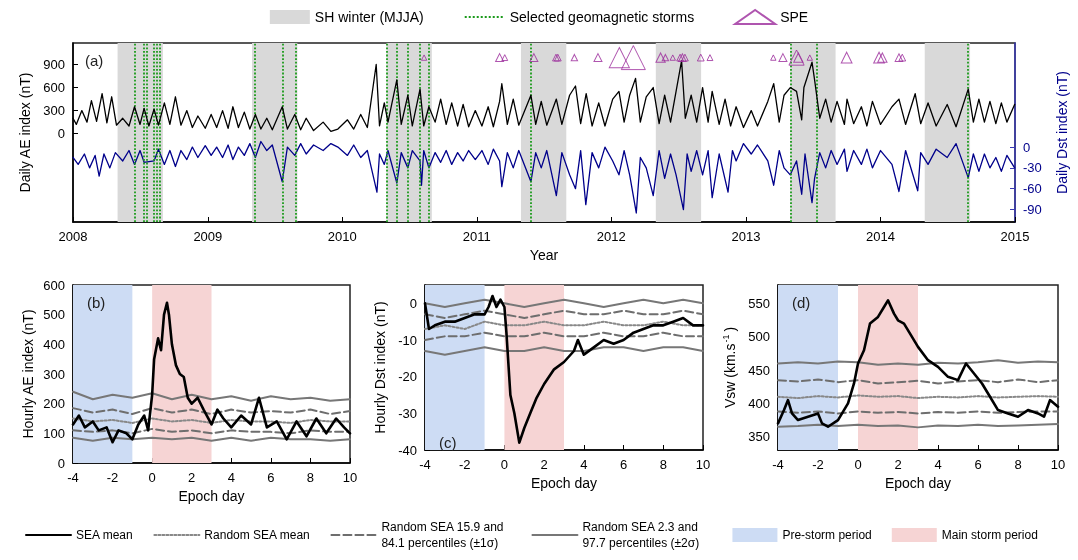 The width and height of the screenshot is (1078, 560). What do you see at coordinates (827, 535) in the screenshot?
I see `legend-label: Pre-storm period` at bounding box center [827, 535].